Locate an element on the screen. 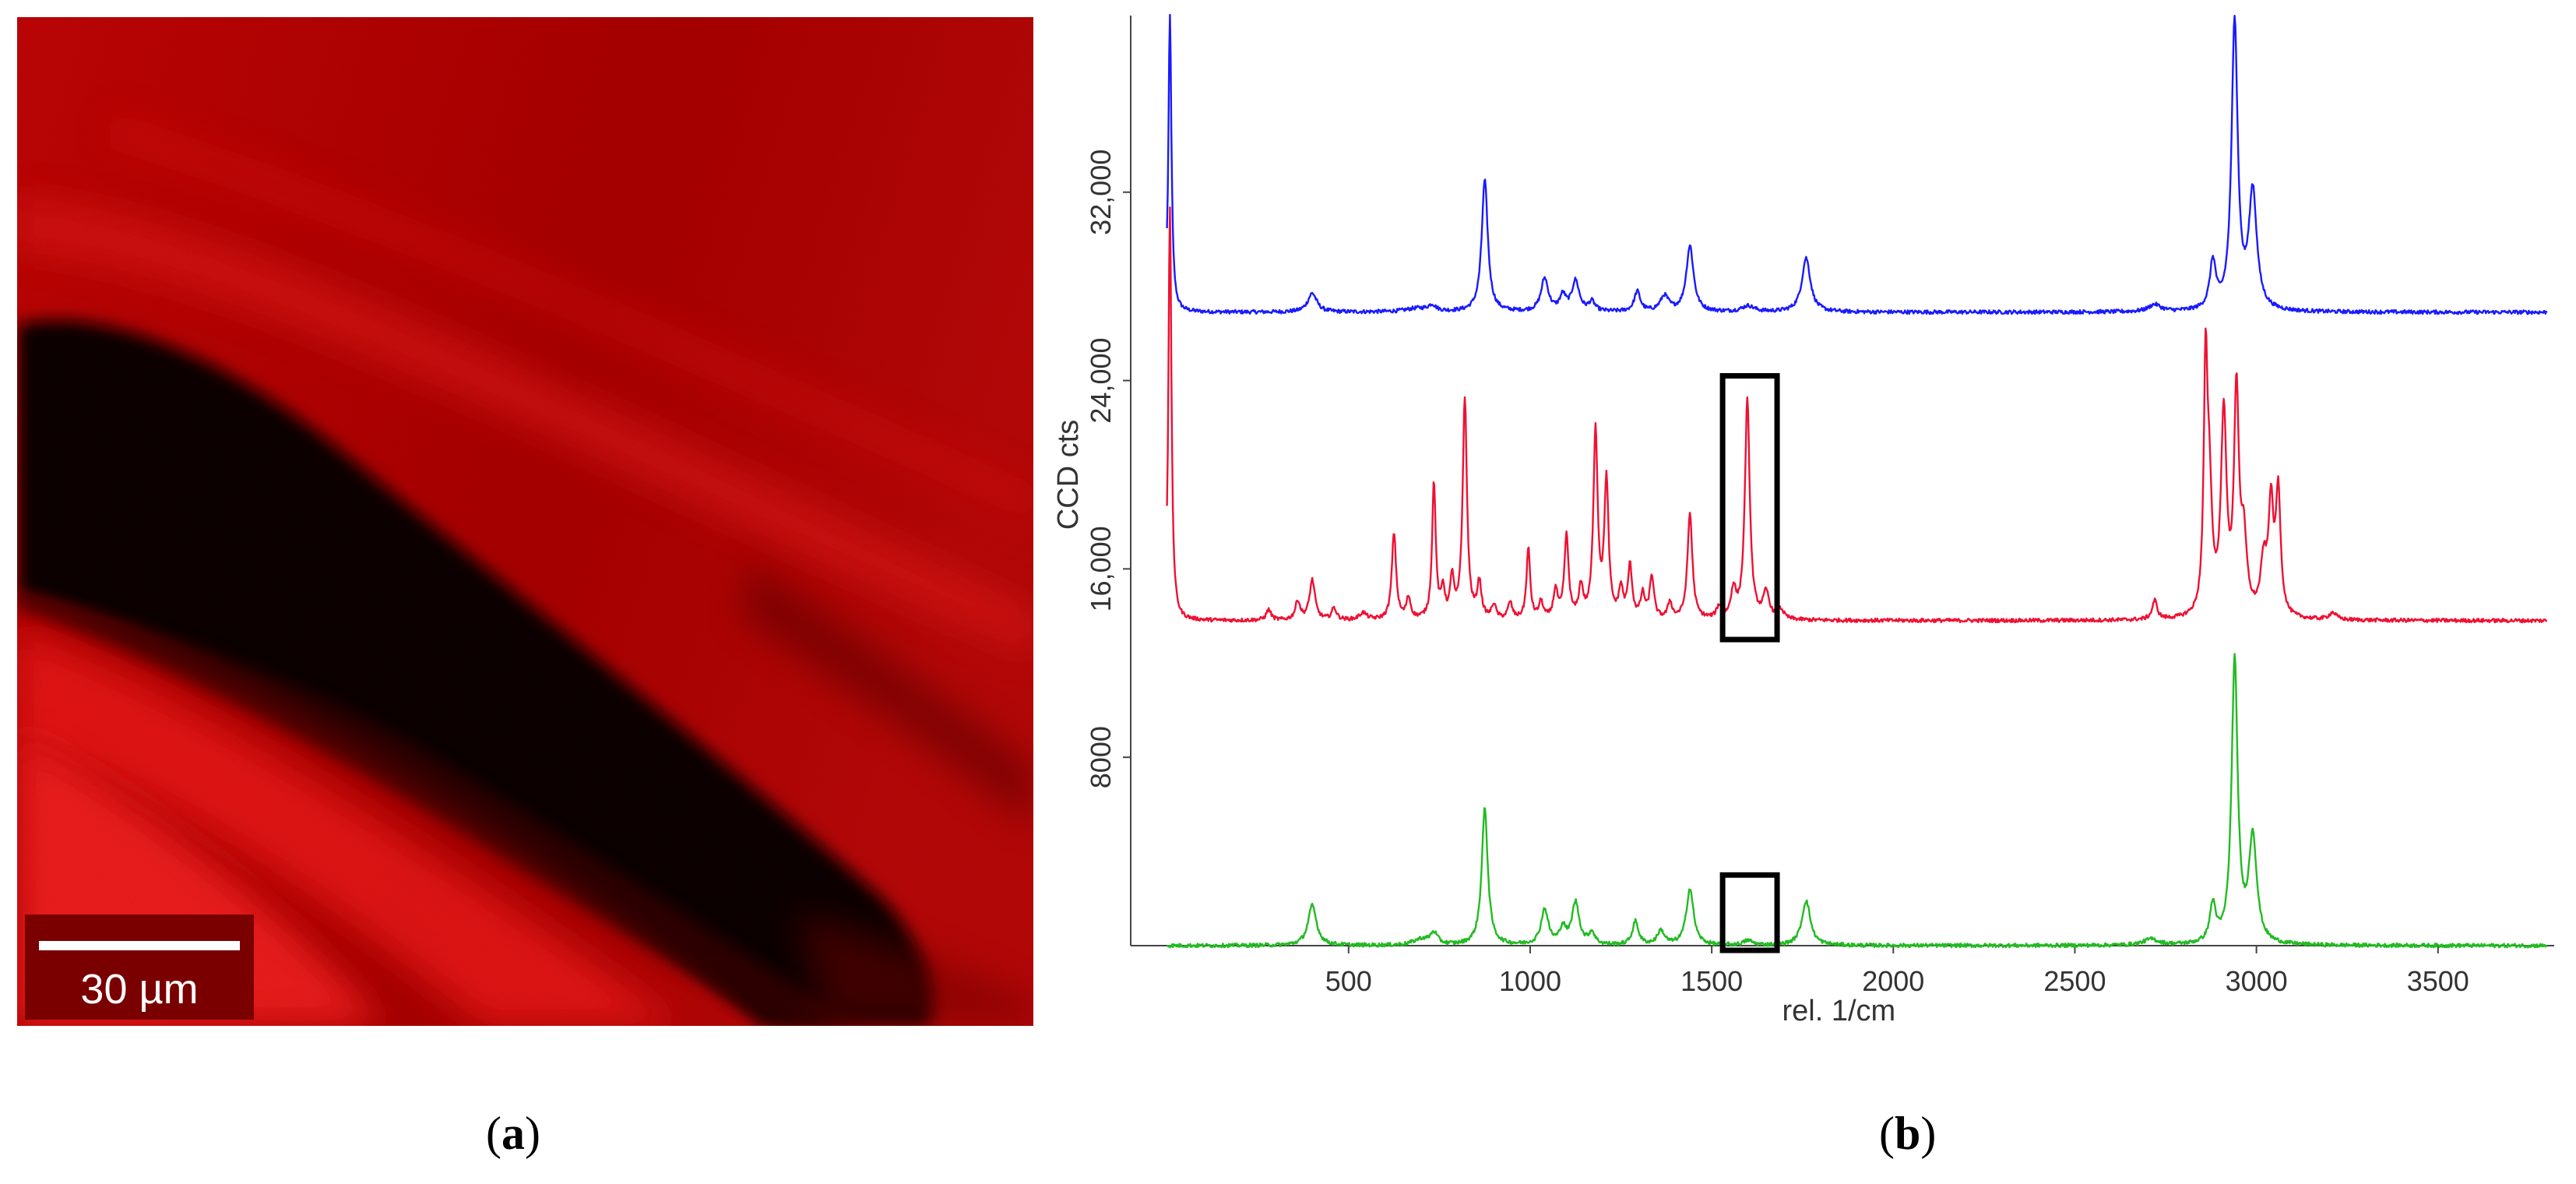 The width and height of the screenshot is (2576, 1184). caption-a-label: a is located at coordinates (513, 1133).